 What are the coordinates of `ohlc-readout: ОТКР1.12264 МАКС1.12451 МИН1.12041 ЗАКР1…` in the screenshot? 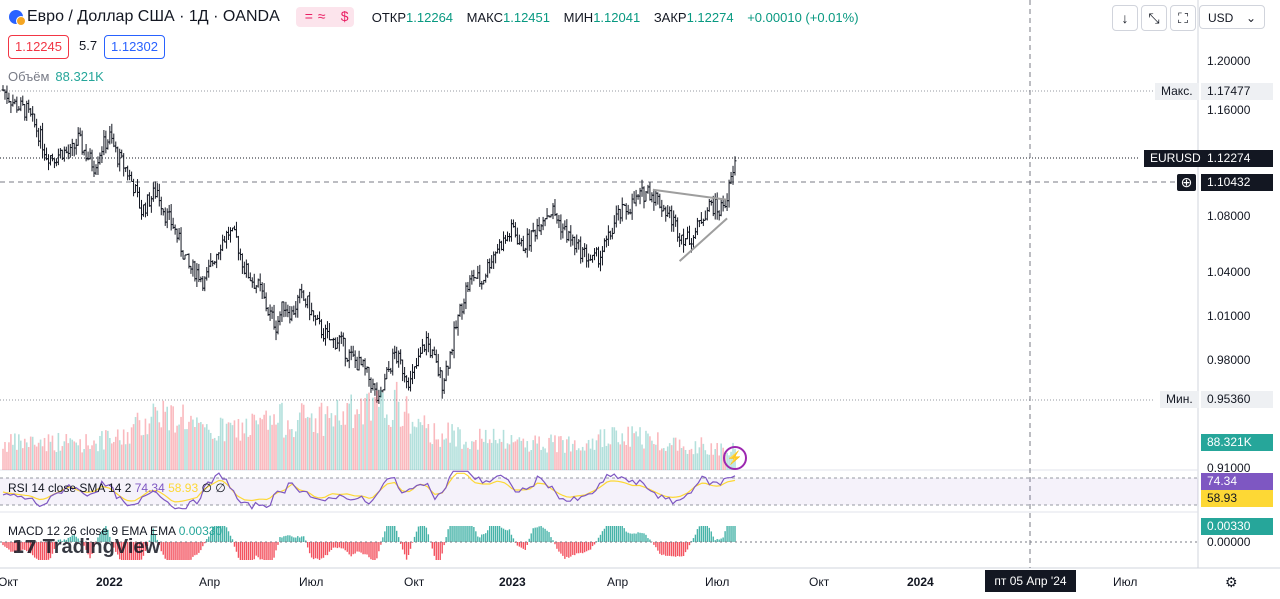 It's located at (615, 17).